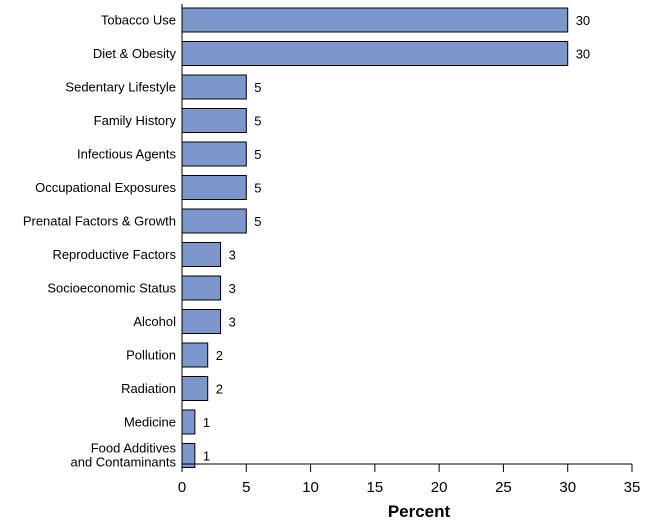 Image resolution: width=655 pixels, height=529 pixels. I want to click on category-label-pollution: Pollution, so click(151, 355).